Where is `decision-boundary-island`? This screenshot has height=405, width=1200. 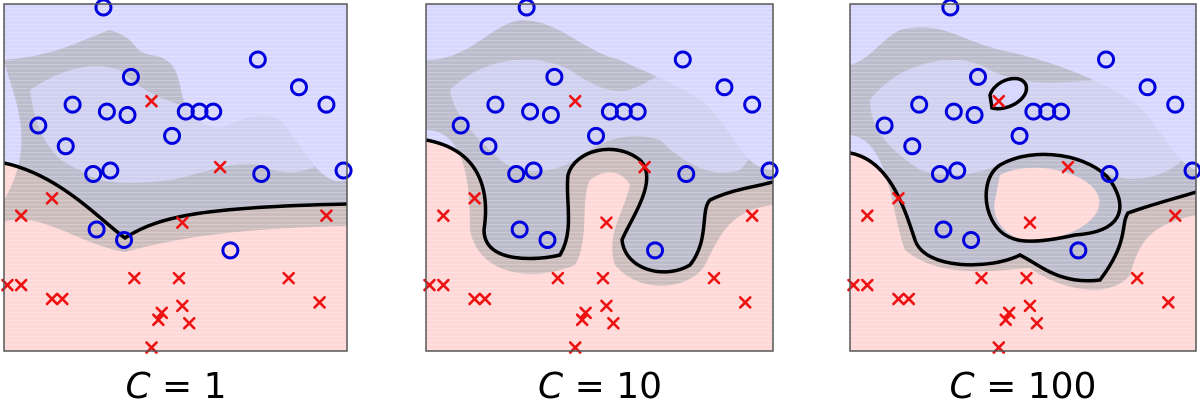 decision-boundary-island is located at coordinates (1053, 197).